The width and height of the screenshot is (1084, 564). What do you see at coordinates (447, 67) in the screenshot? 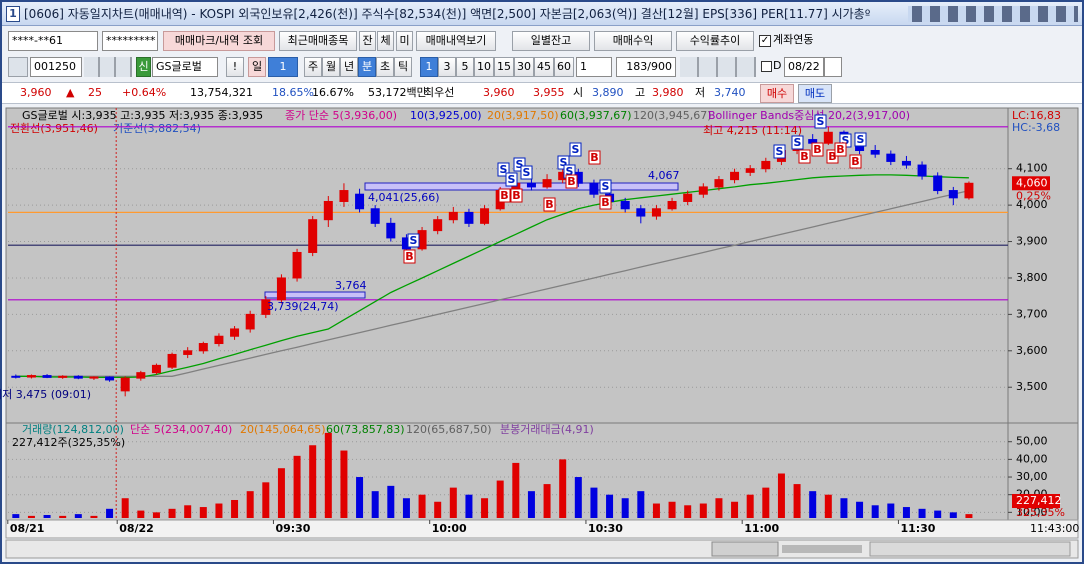
I see `minute-button: 3` at bounding box center [447, 67].